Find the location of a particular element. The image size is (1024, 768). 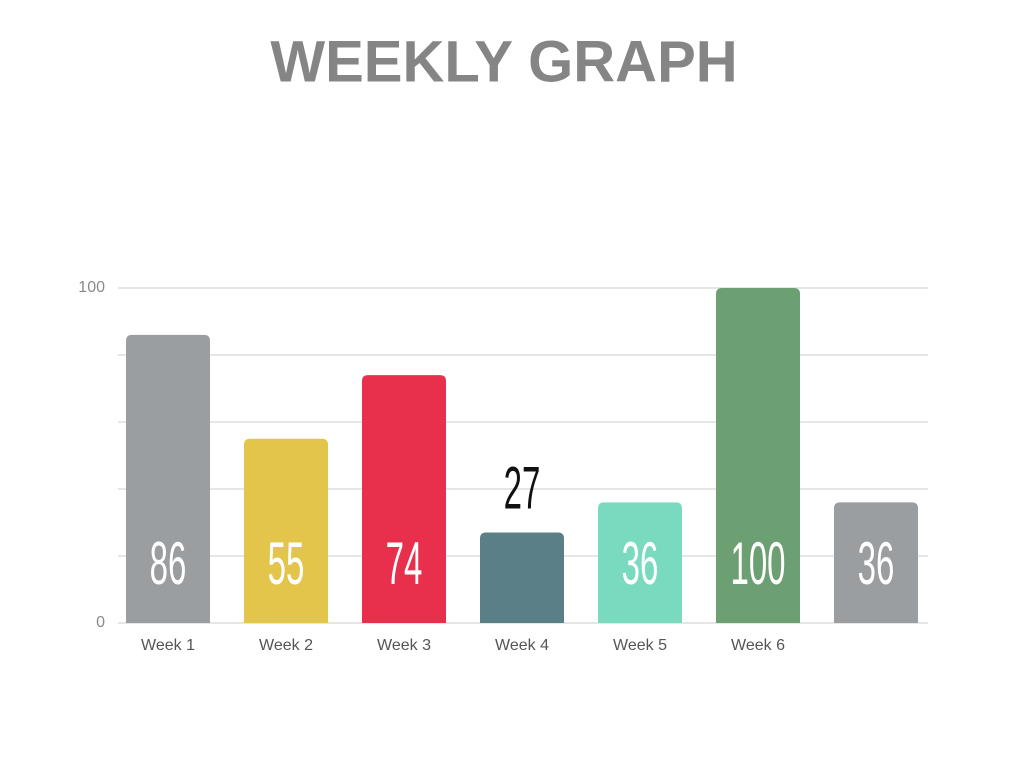

x-tick-label: Week 6 is located at coordinates (758, 645).